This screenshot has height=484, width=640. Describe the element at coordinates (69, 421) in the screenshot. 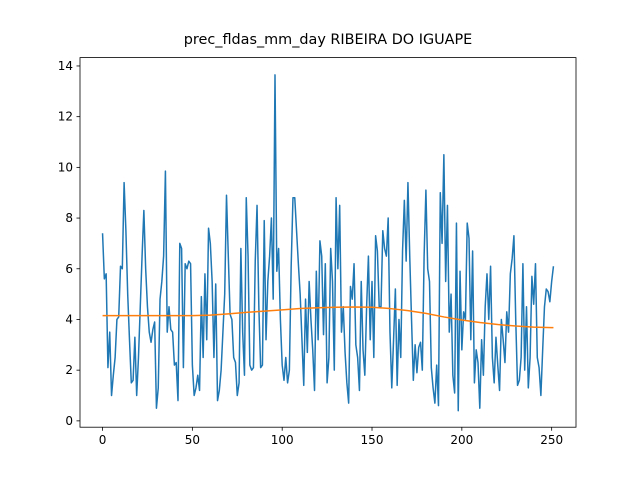

I see `y-tick-label: 0` at that location.